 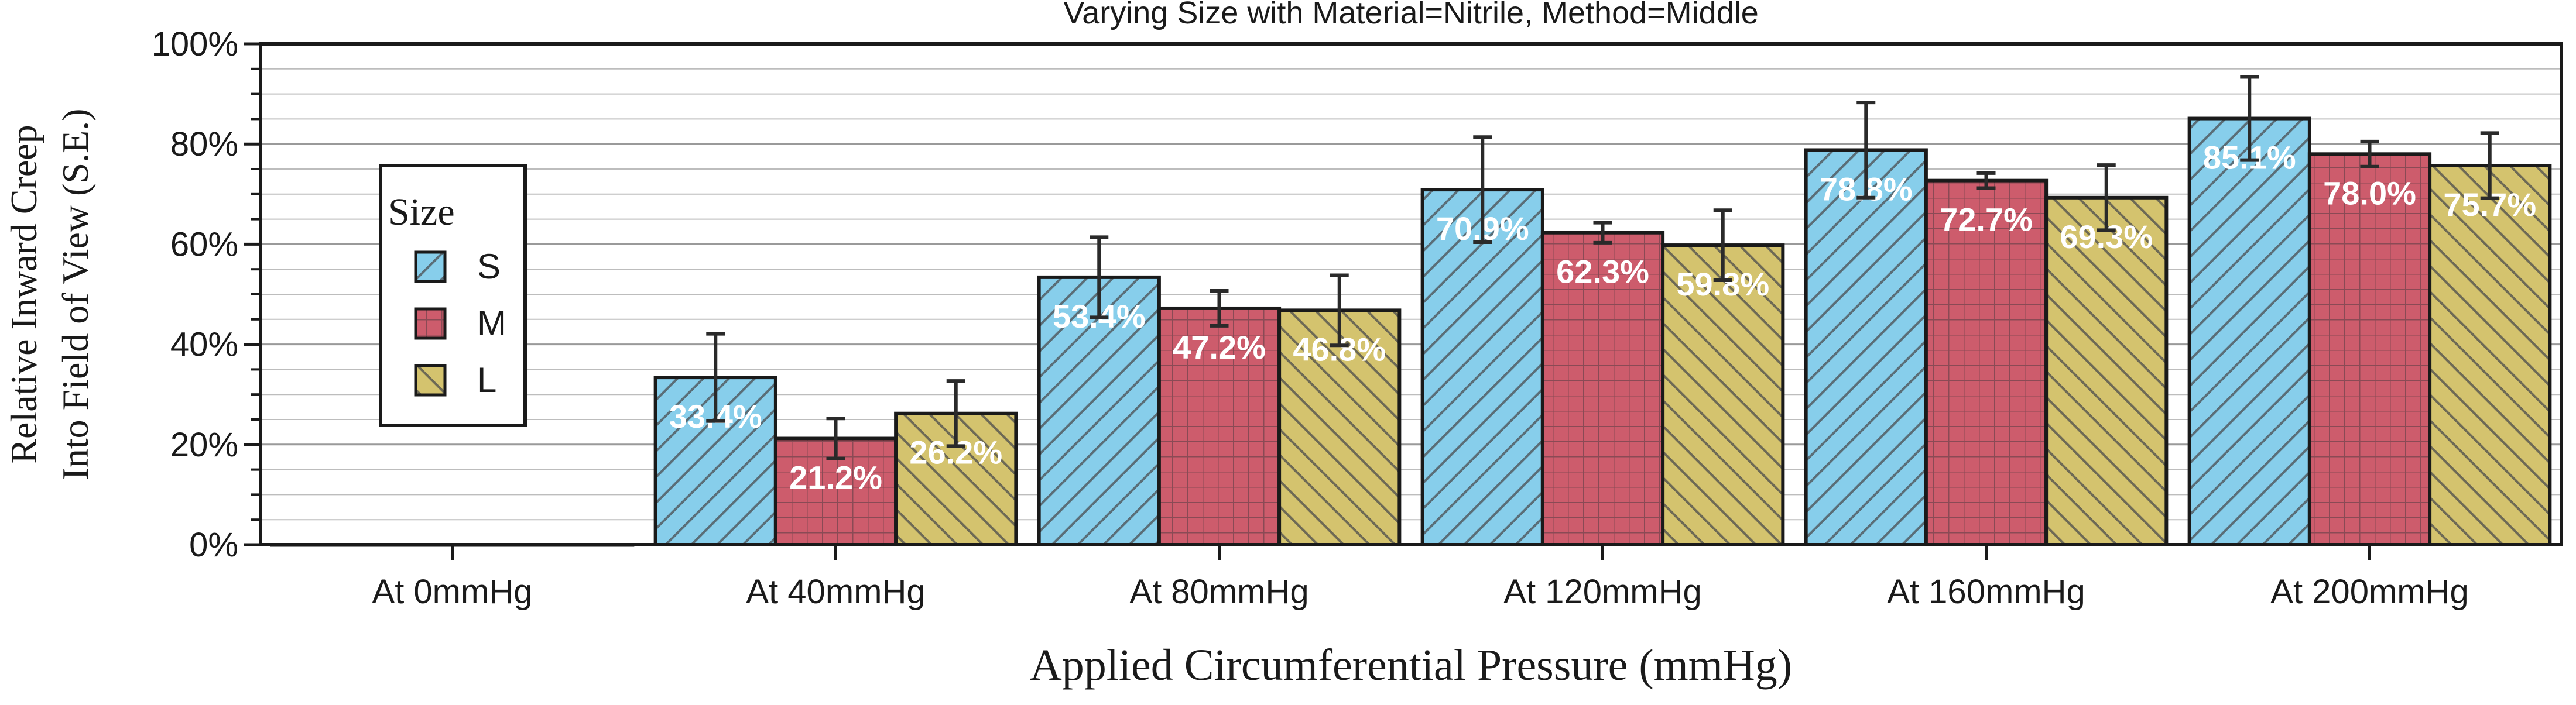 What do you see at coordinates (204, 345) in the screenshot?
I see `y-tick-label: 40%` at bounding box center [204, 345].